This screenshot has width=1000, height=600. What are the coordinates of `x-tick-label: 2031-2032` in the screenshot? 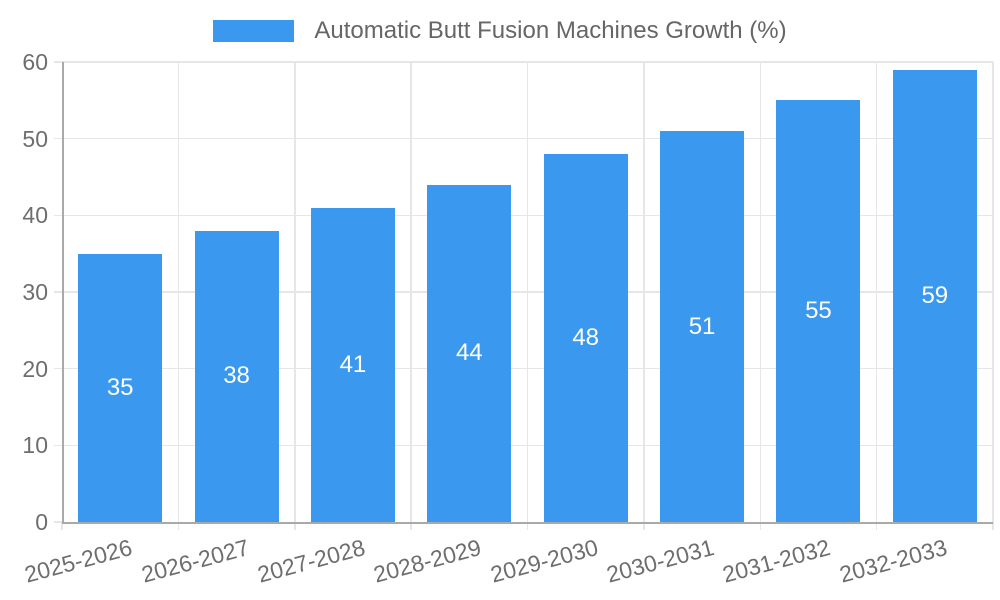 It's located at (777, 561).